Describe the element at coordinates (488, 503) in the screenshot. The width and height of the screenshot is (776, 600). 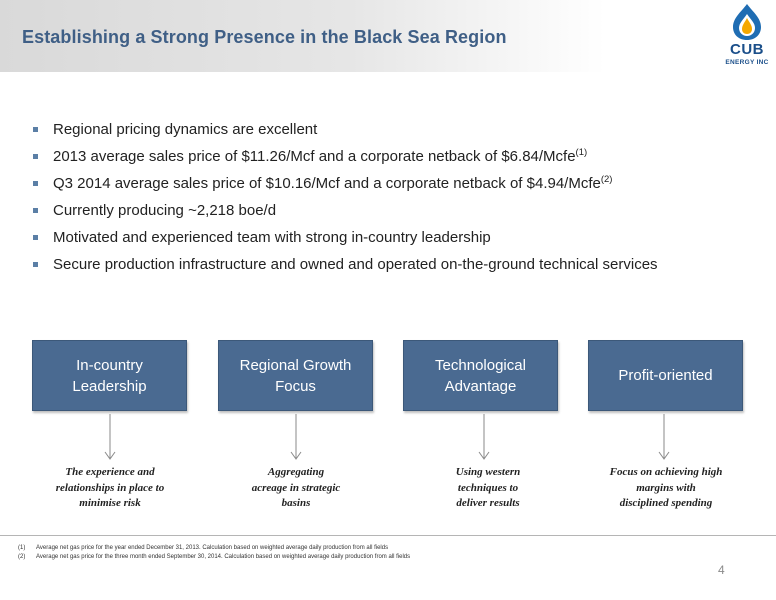
I see `caption-line: deliver results` at that location.